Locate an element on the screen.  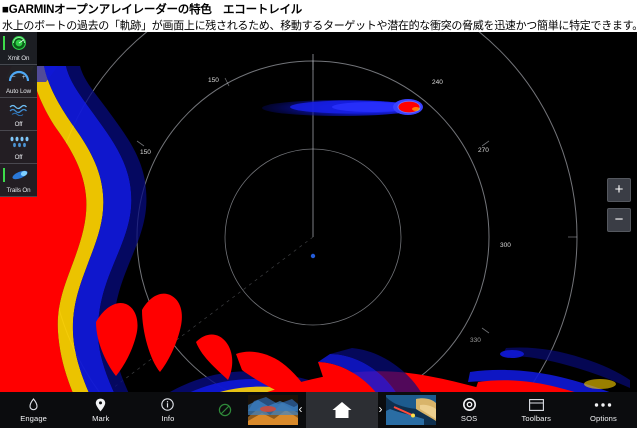
sidebar-item-rain-clutter: Off is located at coordinates (18, 147).